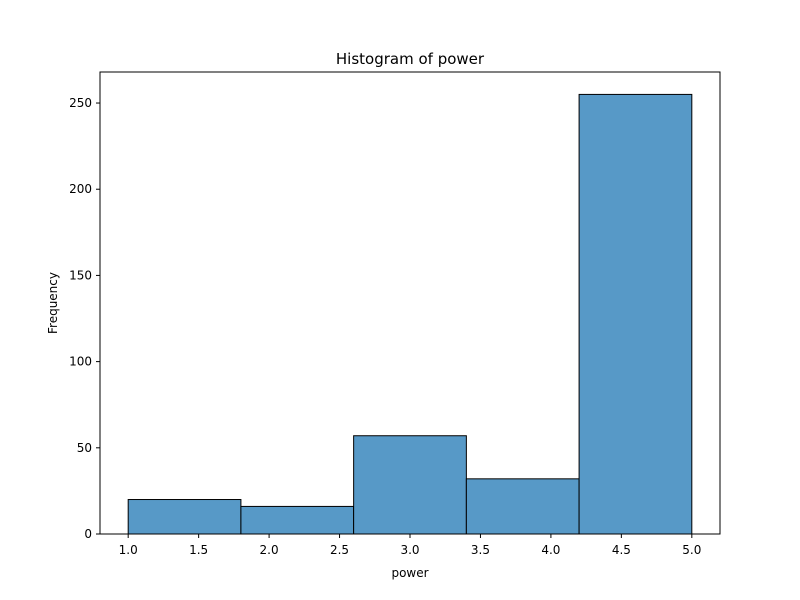 This screenshot has width=800, height=600. I want to click on y-tick-label: 250, so click(80, 103).